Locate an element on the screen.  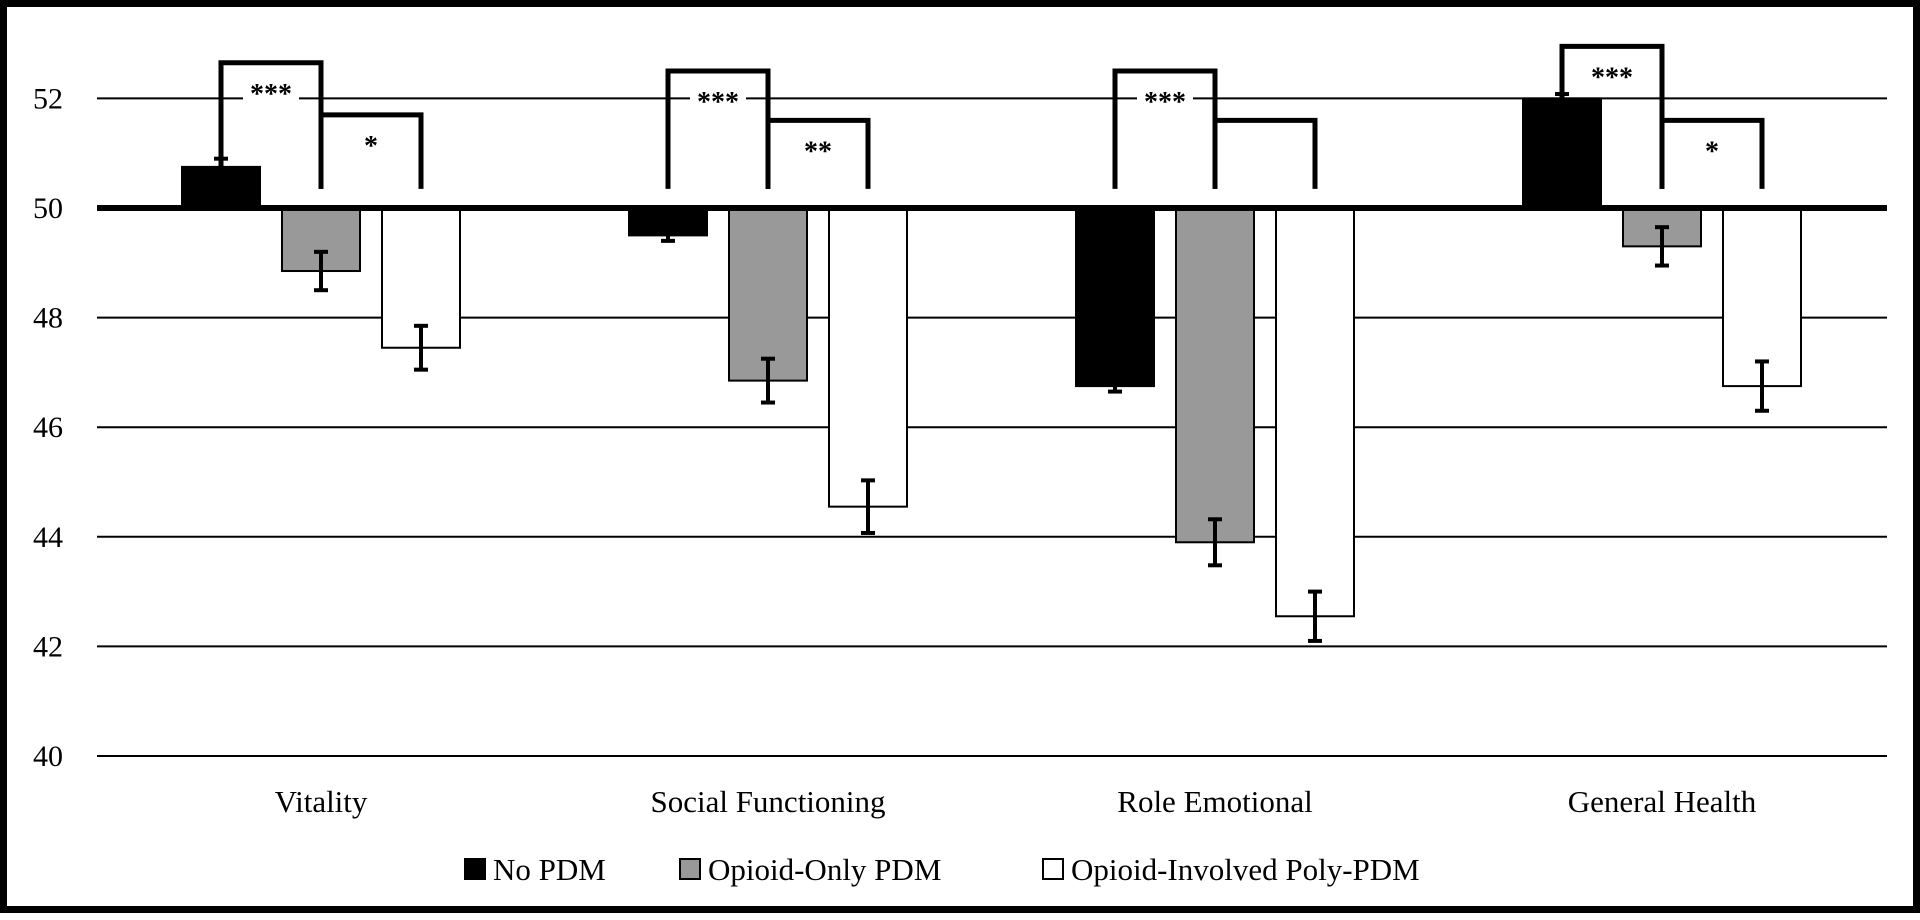
legend-label: Opioid-Only PDM is located at coordinates (824, 869).